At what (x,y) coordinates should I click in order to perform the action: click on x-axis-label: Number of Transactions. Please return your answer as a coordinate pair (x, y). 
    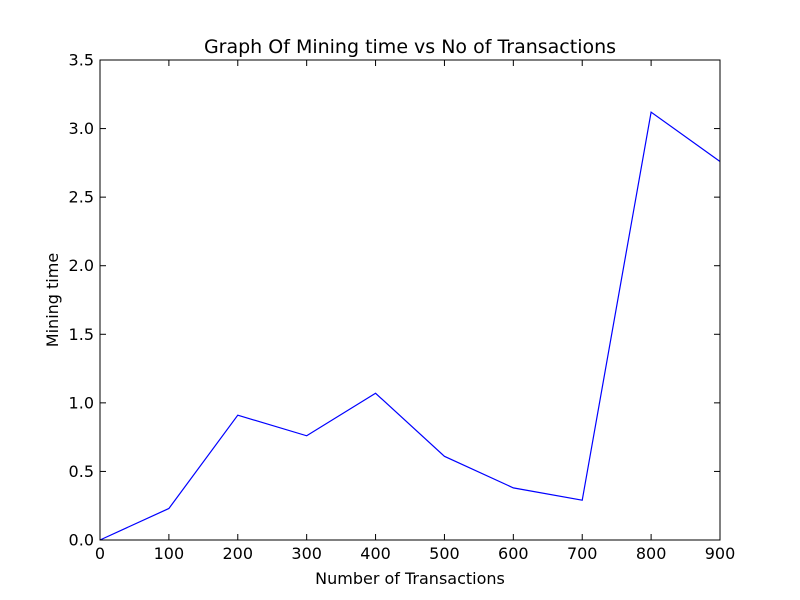
    Looking at the image, I should click on (410, 578).